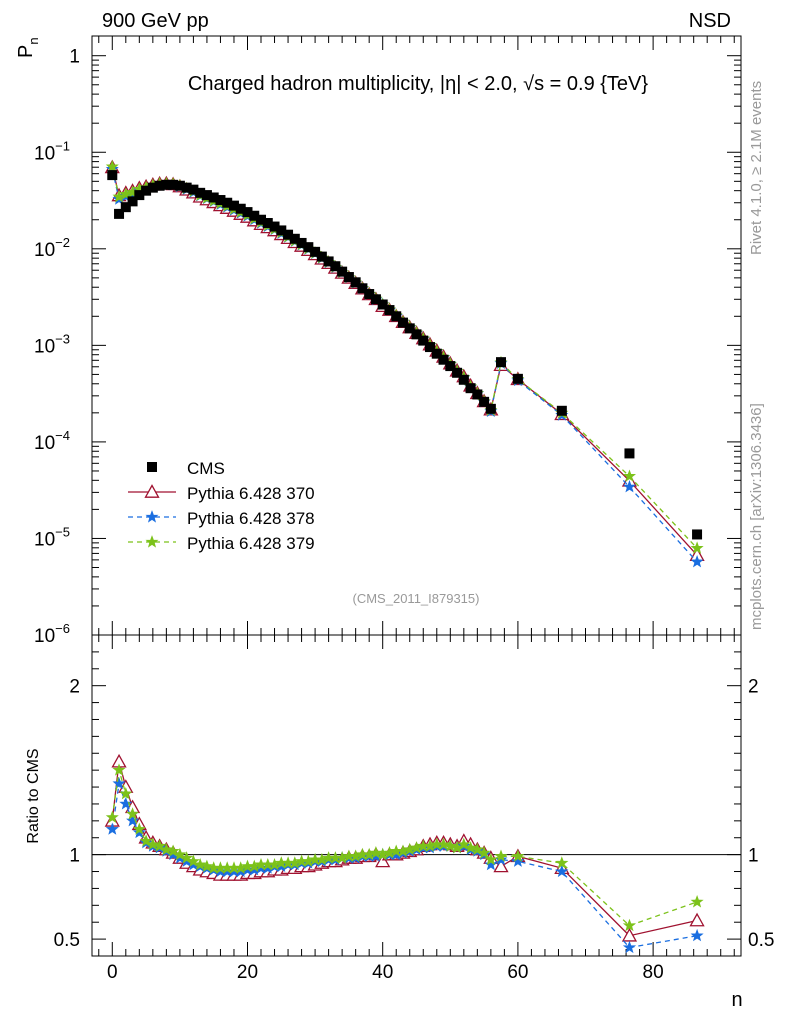 This screenshot has width=786, height=1024. What do you see at coordinates (44, 636) in the screenshot?
I see `y-tick-mantissa: 10` at bounding box center [44, 636].